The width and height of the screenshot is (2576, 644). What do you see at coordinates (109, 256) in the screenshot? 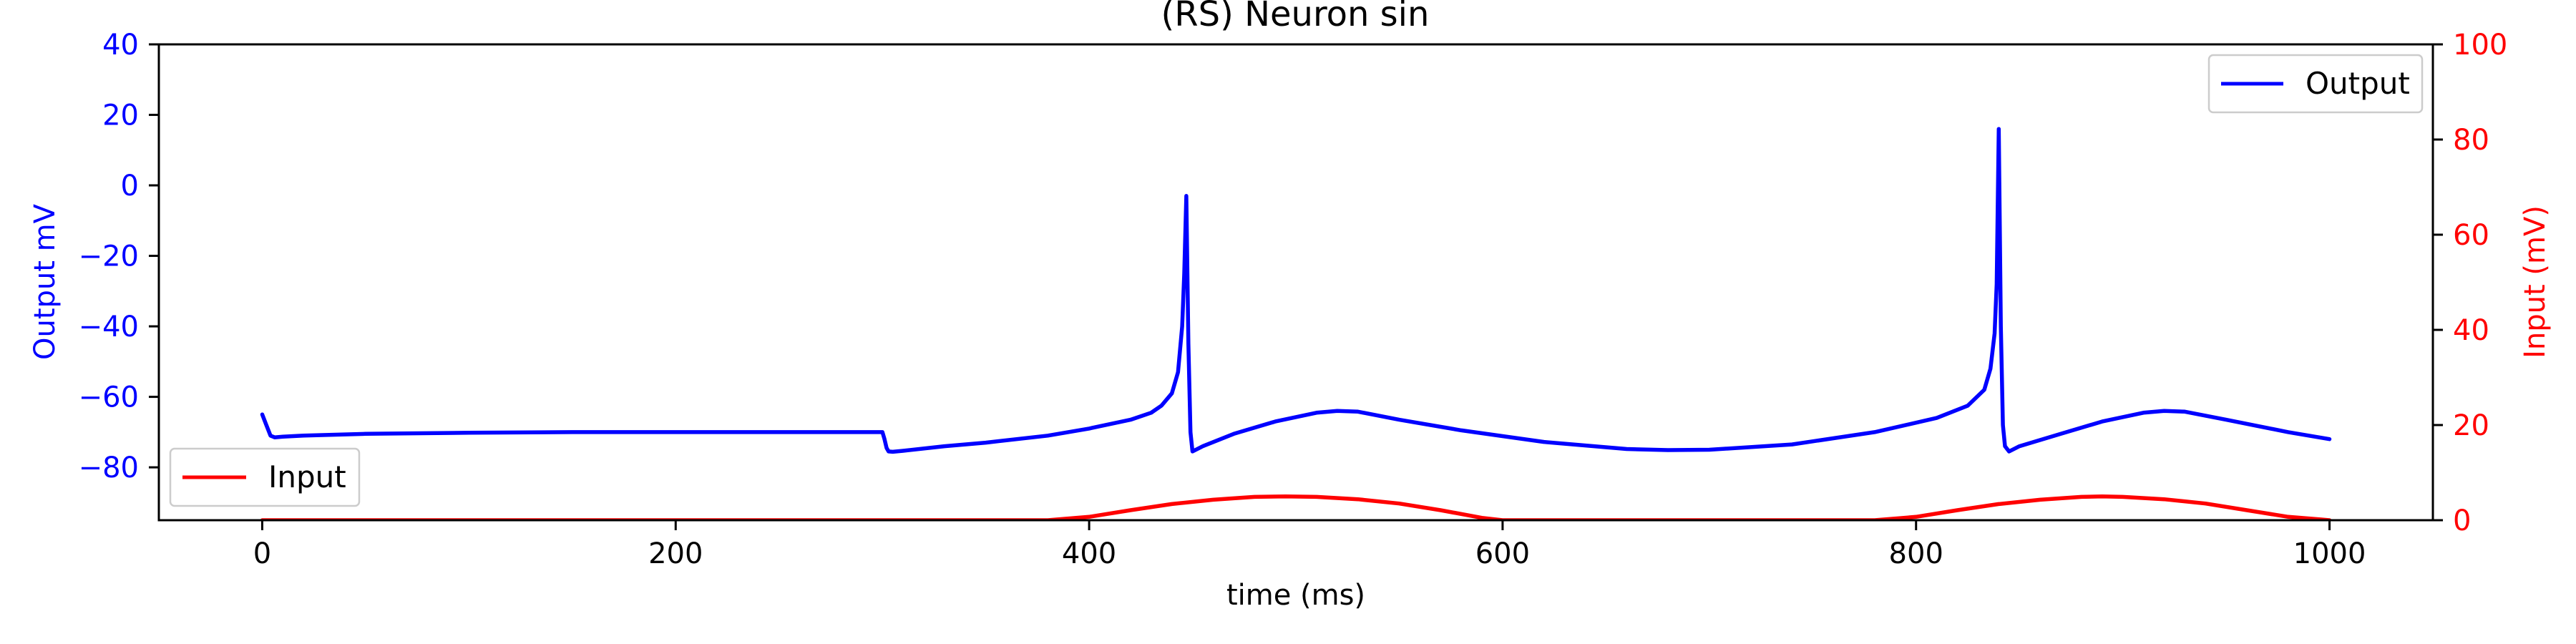
I see `y-left-tick-label: −20` at bounding box center [109, 256].